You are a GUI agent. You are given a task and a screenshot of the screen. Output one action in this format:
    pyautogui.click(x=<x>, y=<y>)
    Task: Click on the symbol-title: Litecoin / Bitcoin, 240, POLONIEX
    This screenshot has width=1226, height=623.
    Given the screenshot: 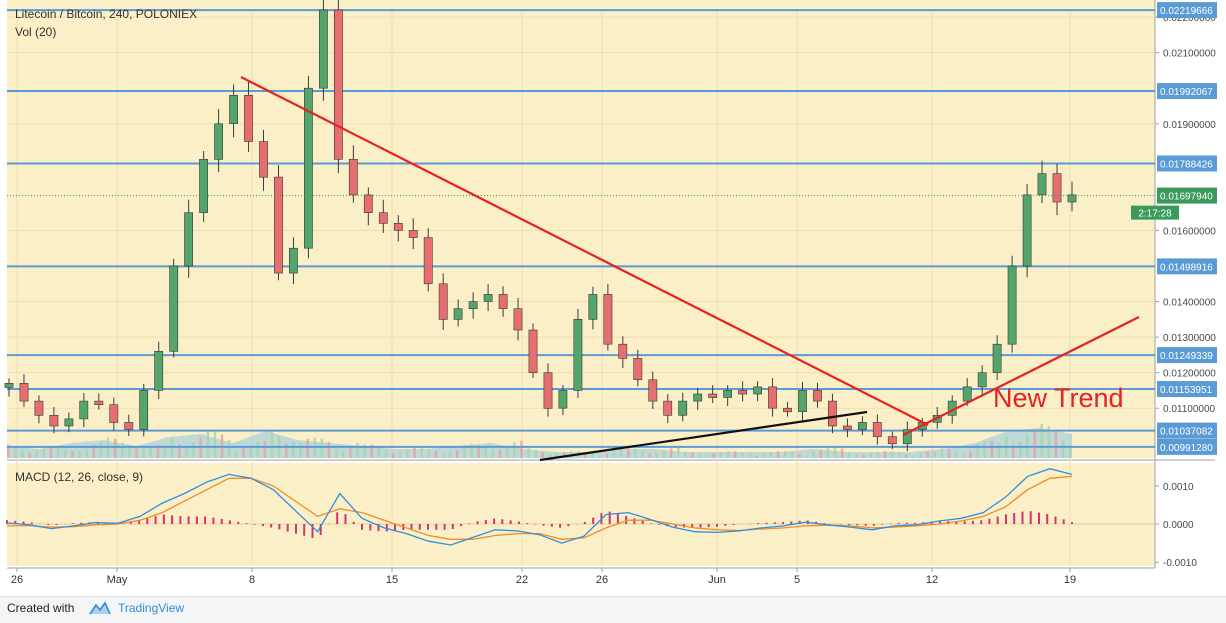 What is the action you would take?
    pyautogui.click(x=106, y=14)
    